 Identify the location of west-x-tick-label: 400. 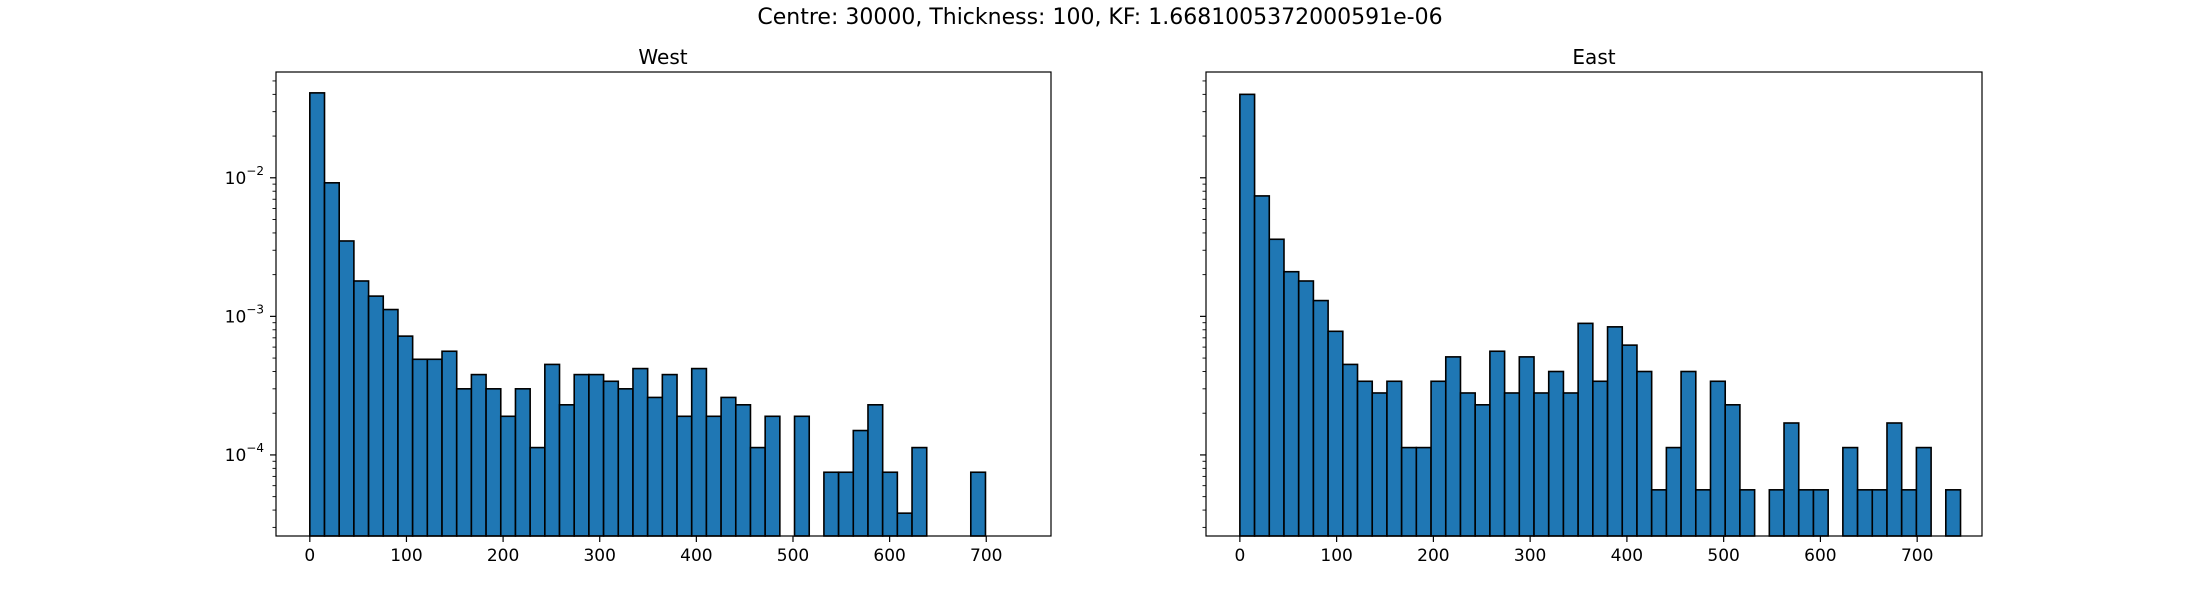
(696, 556).